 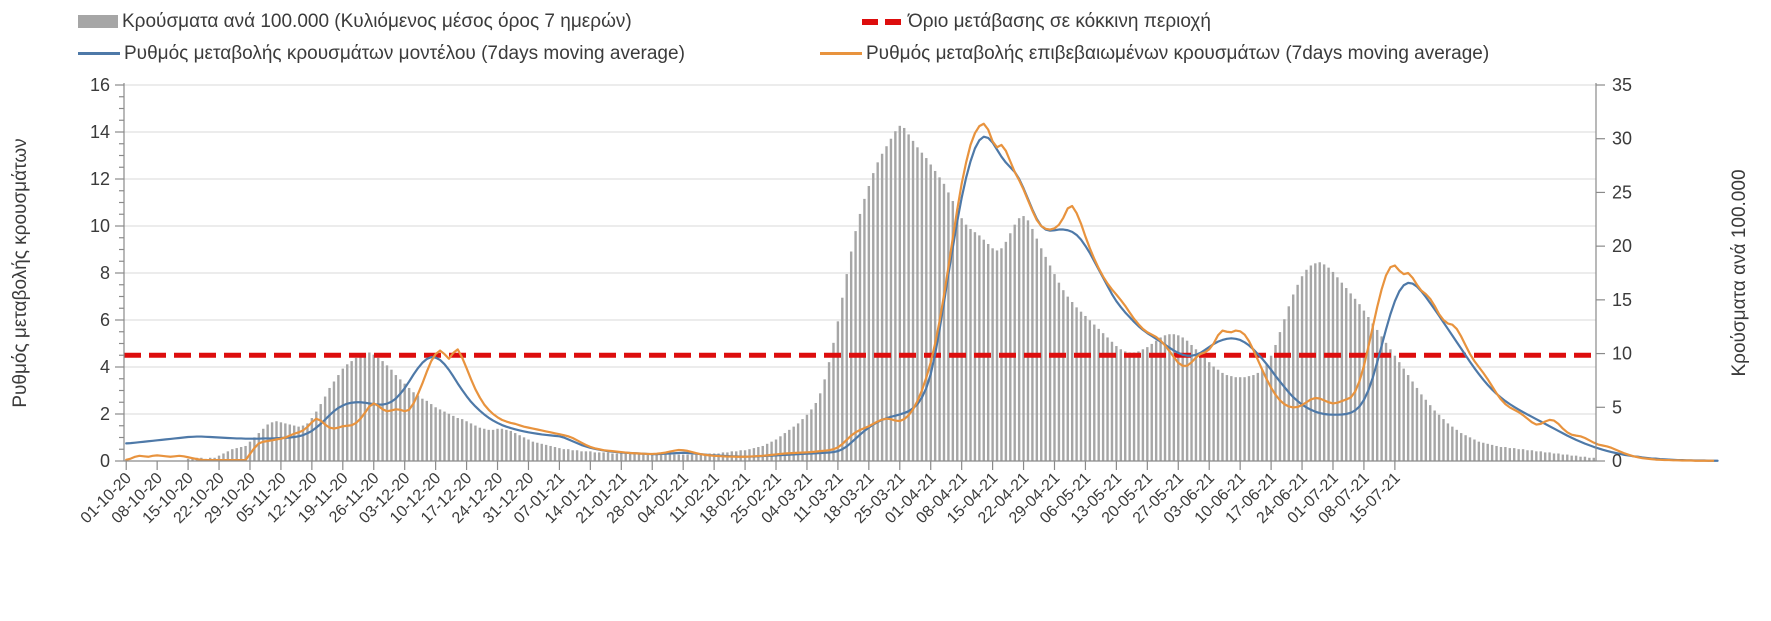 I want to click on bar-swatch-icon, so click(x=98, y=21).